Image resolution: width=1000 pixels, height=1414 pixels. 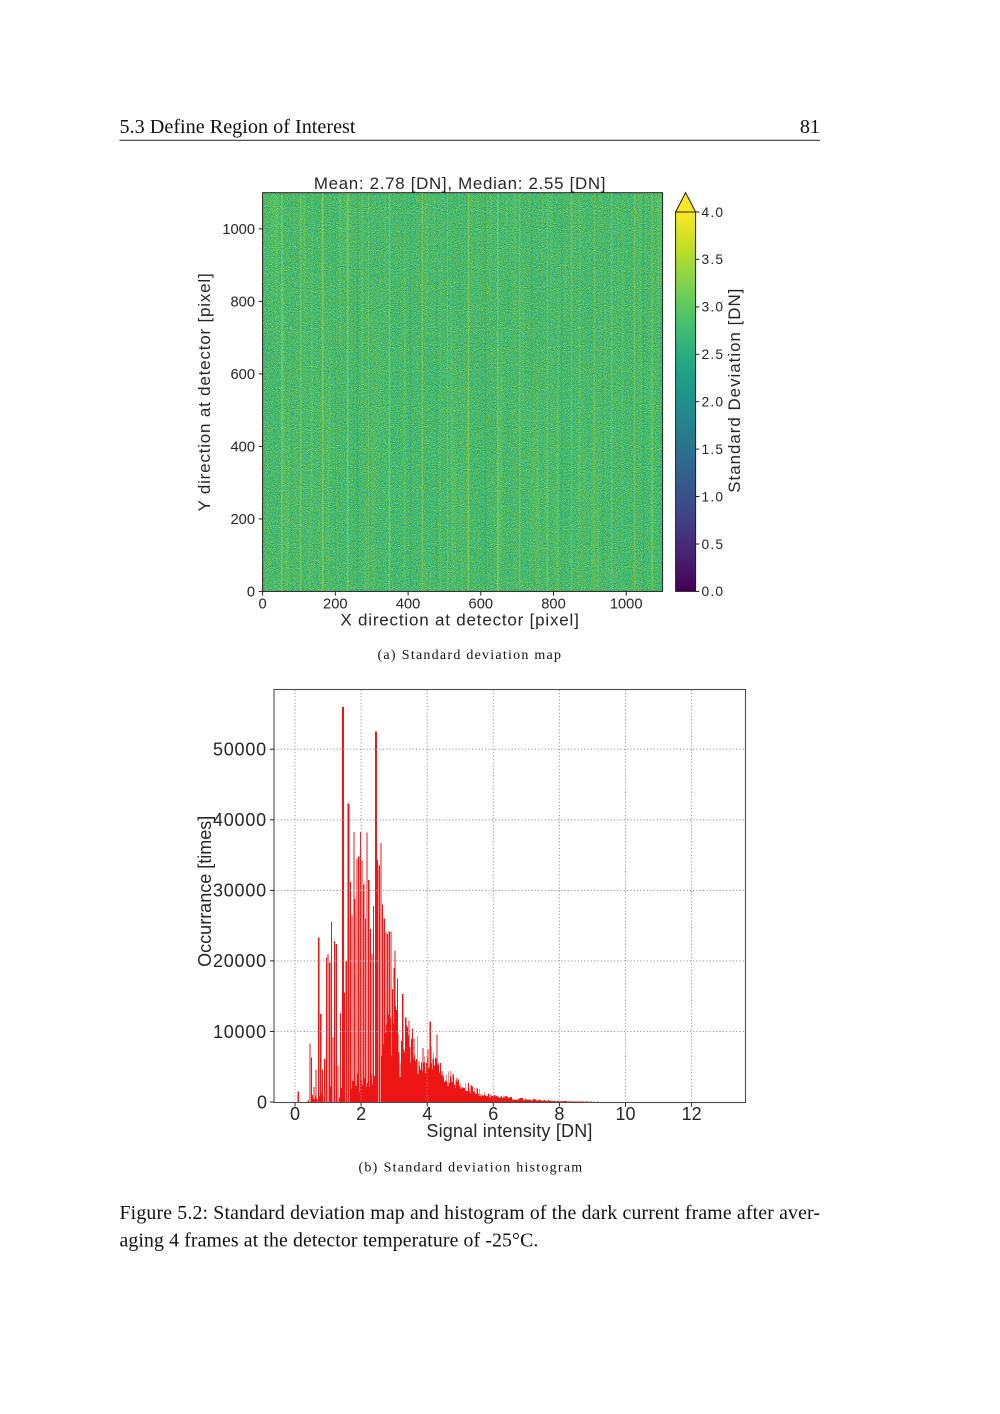 What do you see at coordinates (559, 1114) in the screenshot?
I see `svg-text: 8` at bounding box center [559, 1114].